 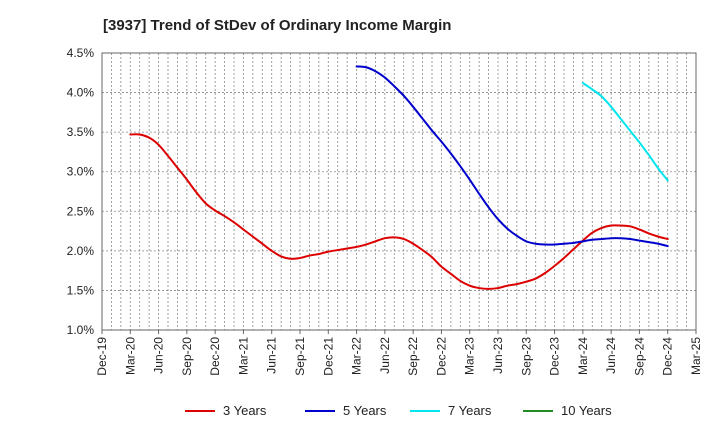 What do you see at coordinates (555, 356) in the screenshot?
I see `x-tick-label: Dec-23` at bounding box center [555, 356].